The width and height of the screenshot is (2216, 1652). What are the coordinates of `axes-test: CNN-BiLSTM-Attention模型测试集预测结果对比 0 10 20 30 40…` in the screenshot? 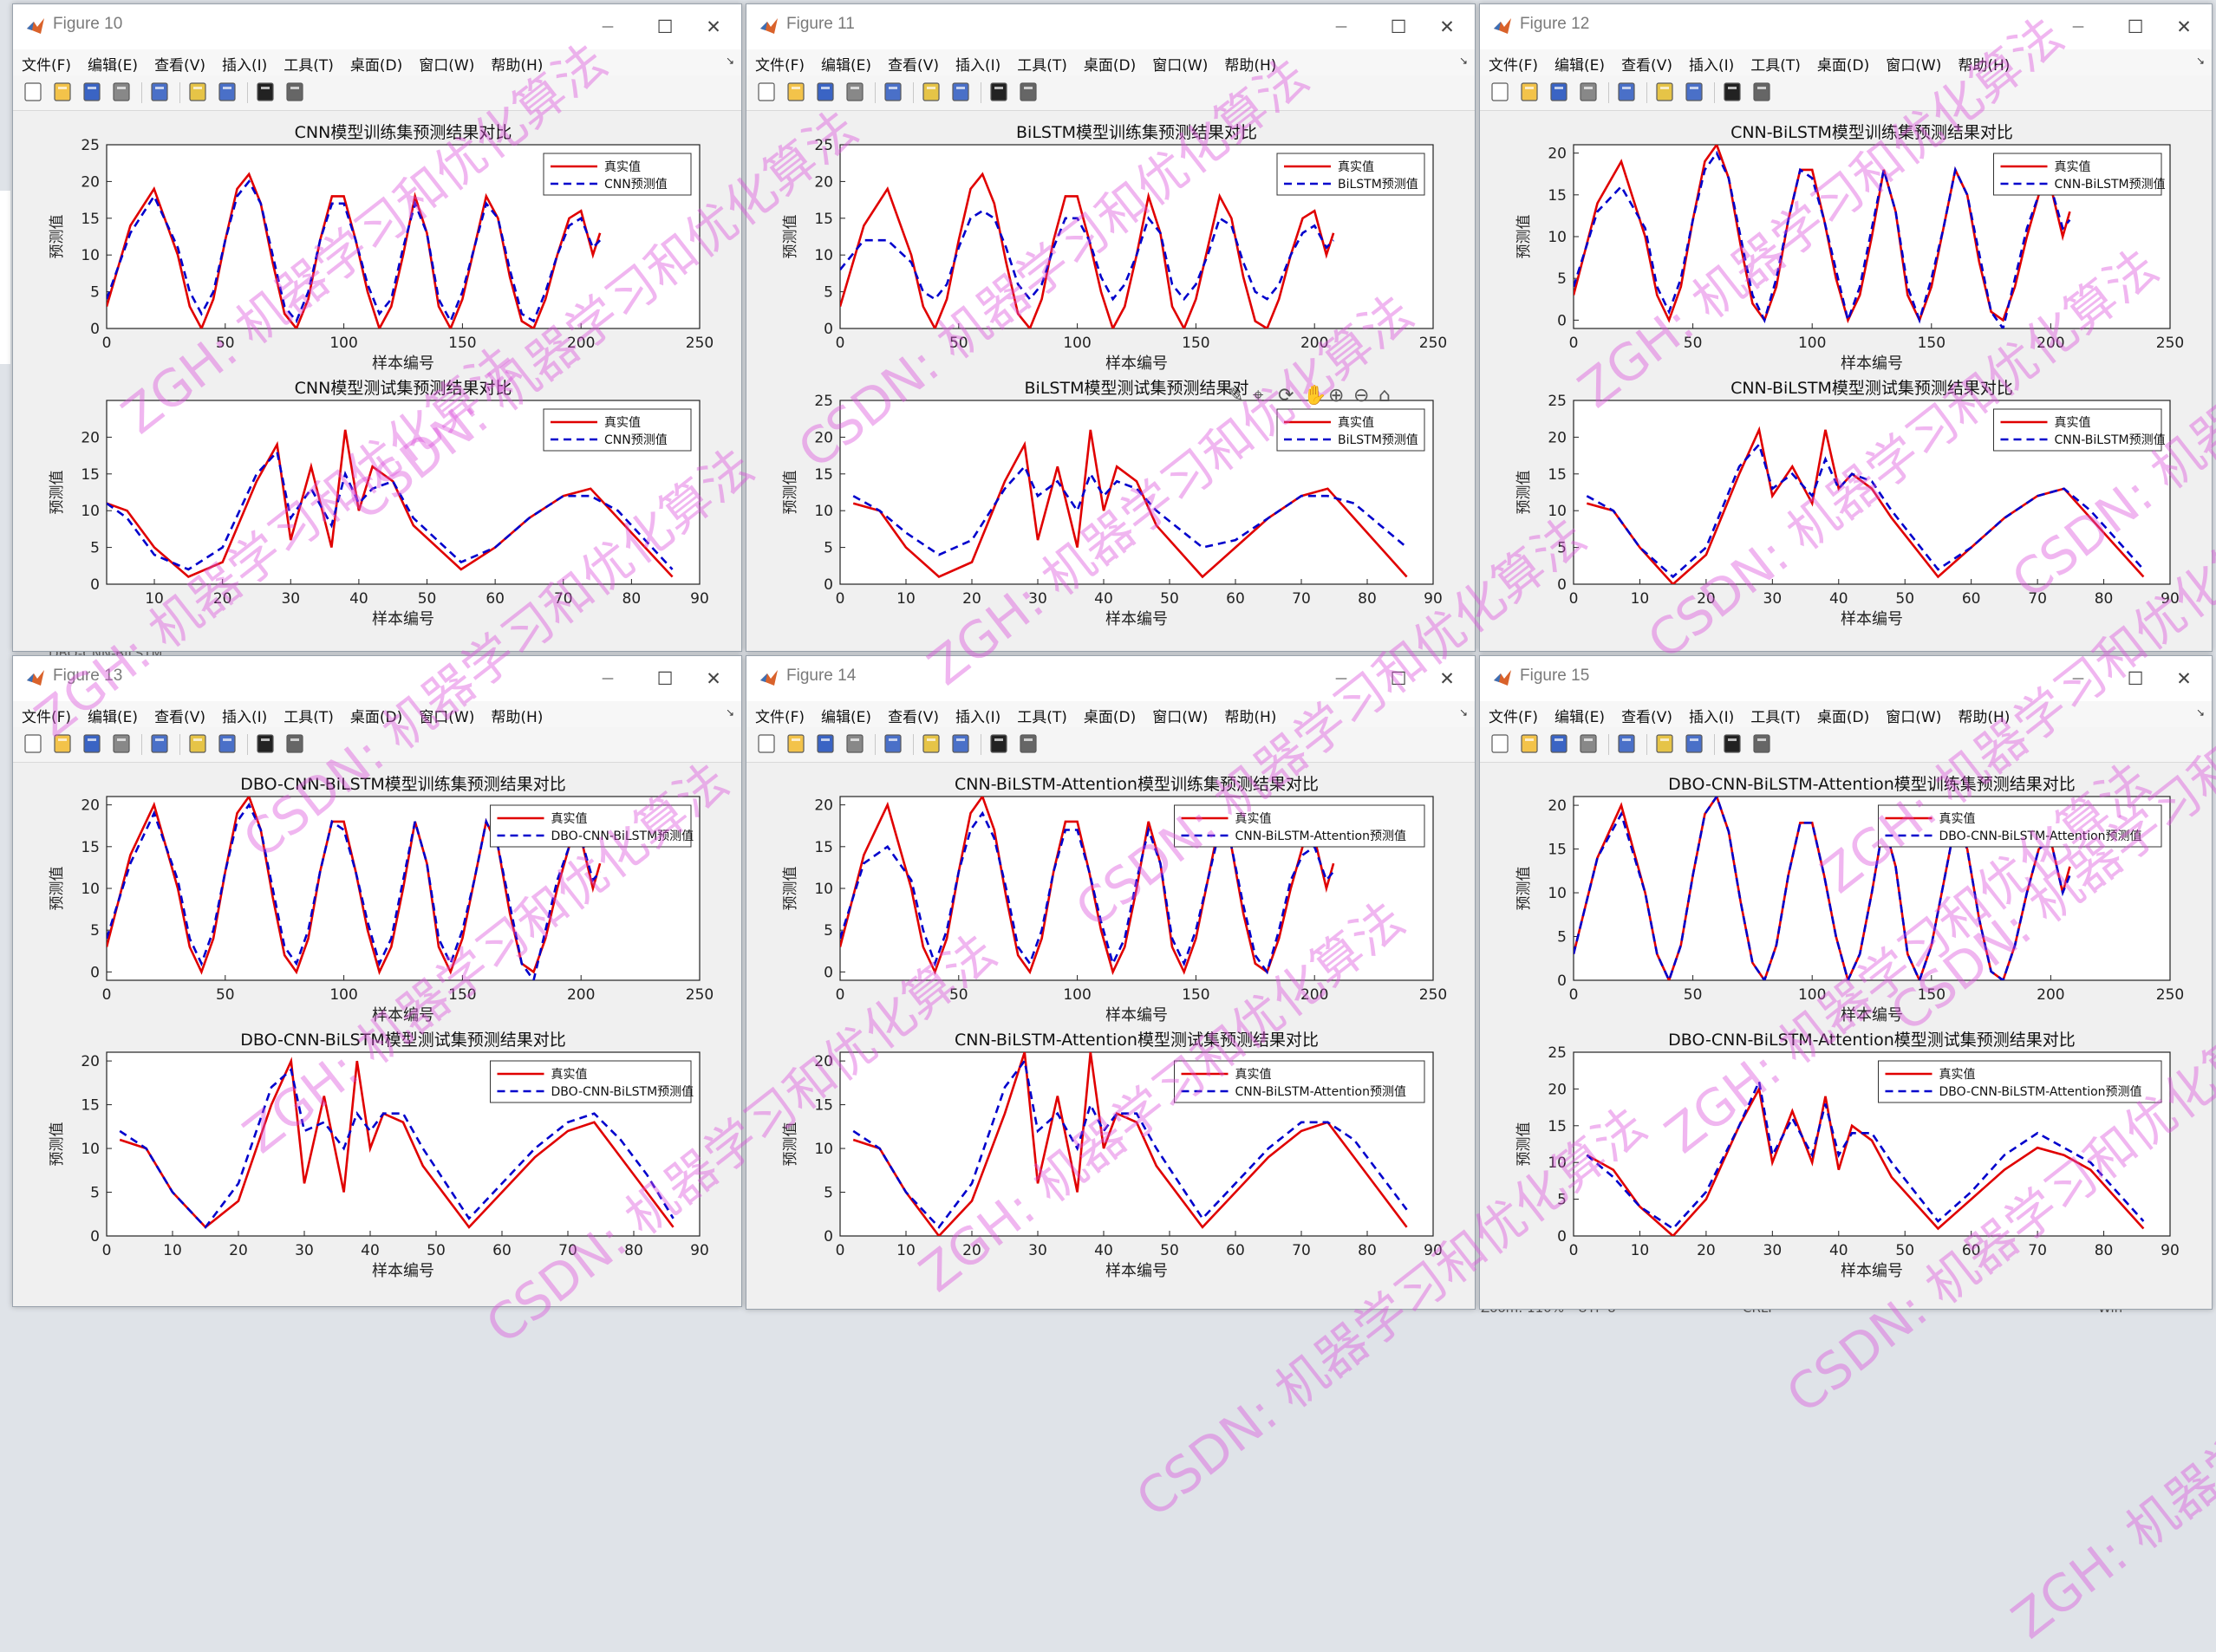 It's located at (1112, 1155).